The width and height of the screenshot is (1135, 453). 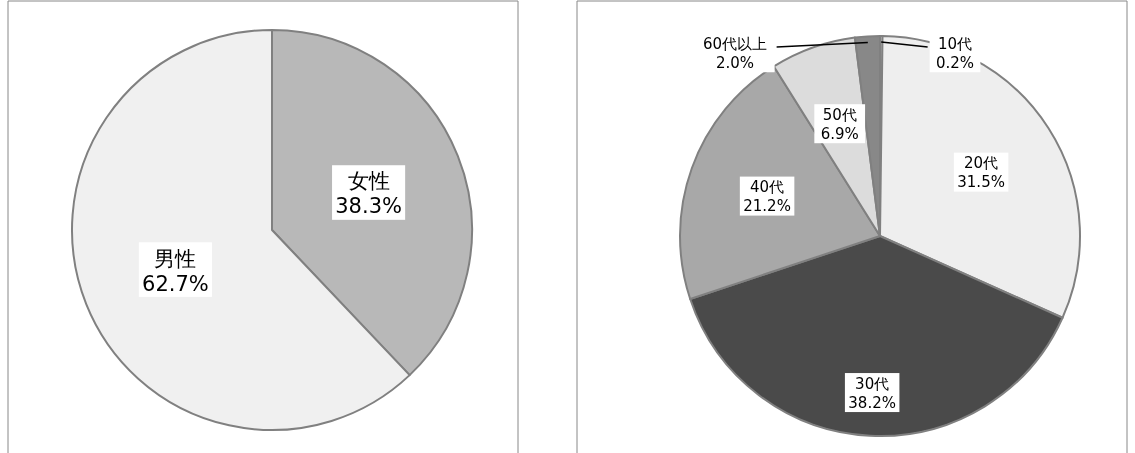 What do you see at coordinates (839, 114) in the screenshot?
I see `slice-label: 50代` at bounding box center [839, 114].